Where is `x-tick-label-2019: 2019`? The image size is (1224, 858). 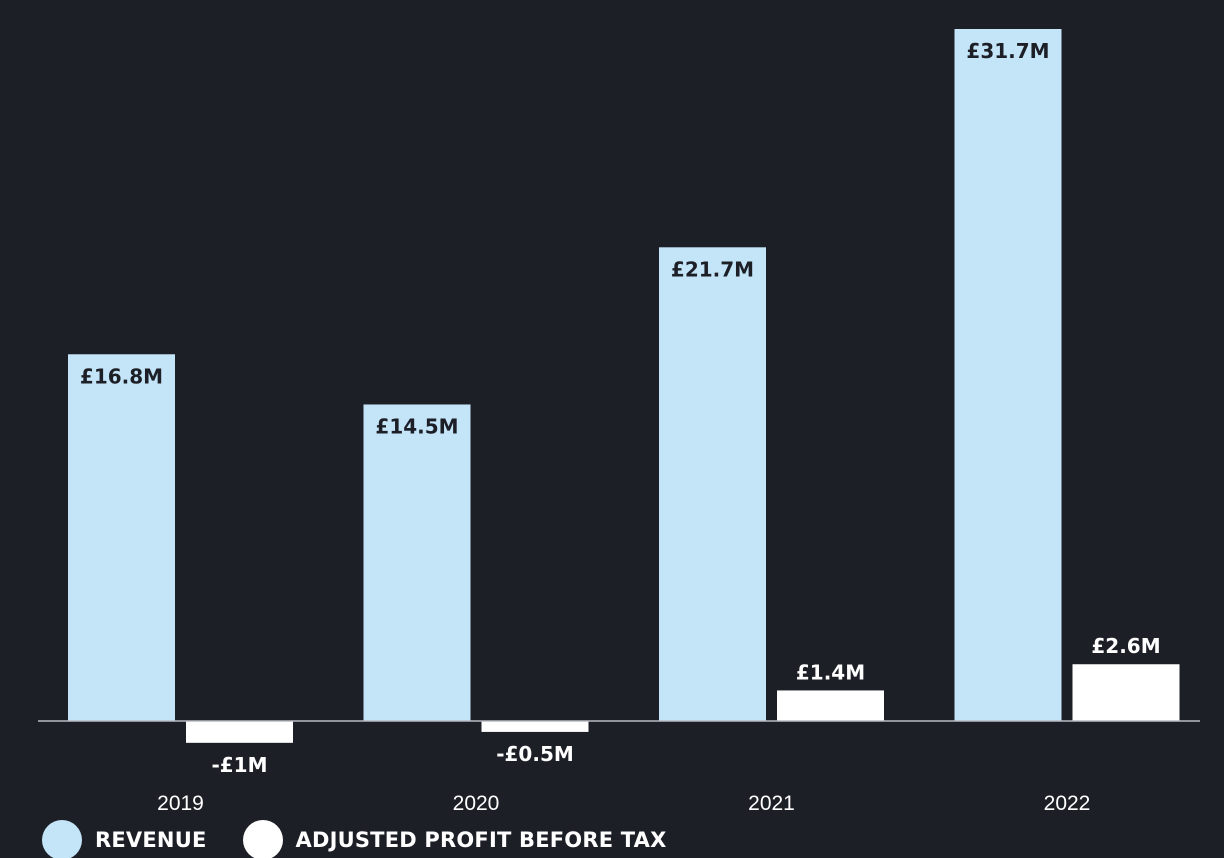 x-tick-label-2019: 2019 is located at coordinates (180, 803).